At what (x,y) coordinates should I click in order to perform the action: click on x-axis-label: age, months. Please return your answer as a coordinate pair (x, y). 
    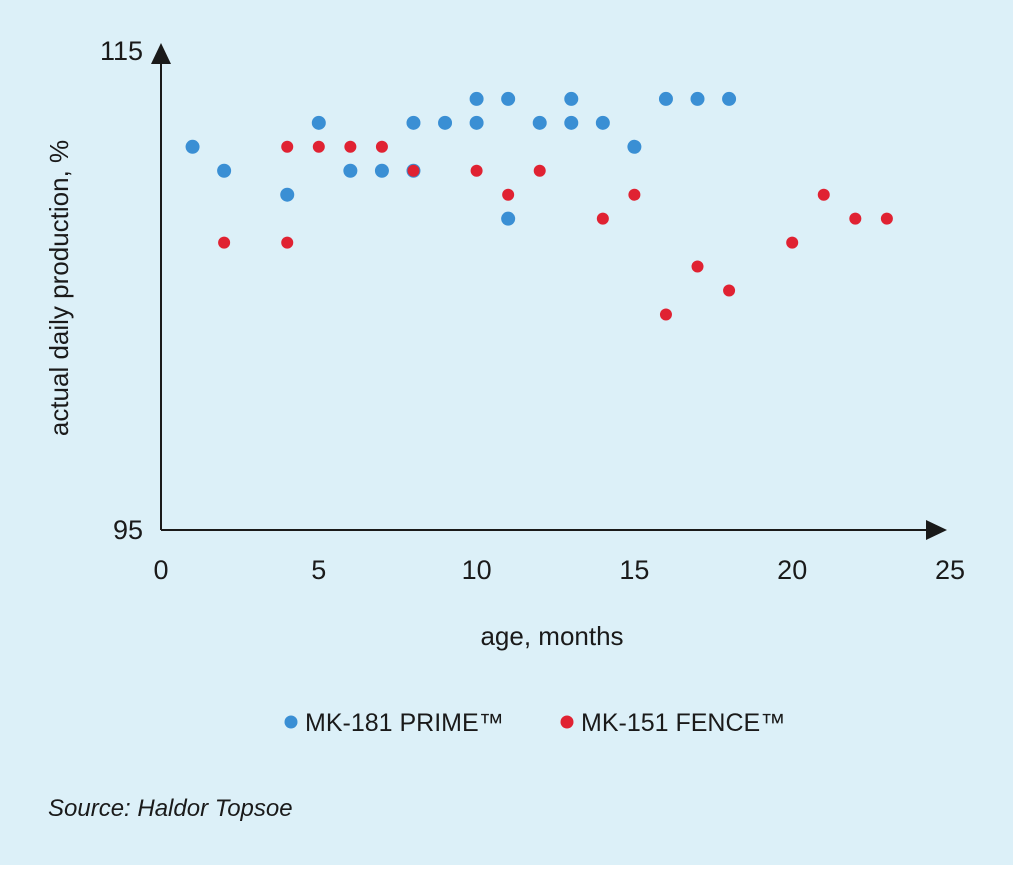
    Looking at the image, I should click on (551, 636).